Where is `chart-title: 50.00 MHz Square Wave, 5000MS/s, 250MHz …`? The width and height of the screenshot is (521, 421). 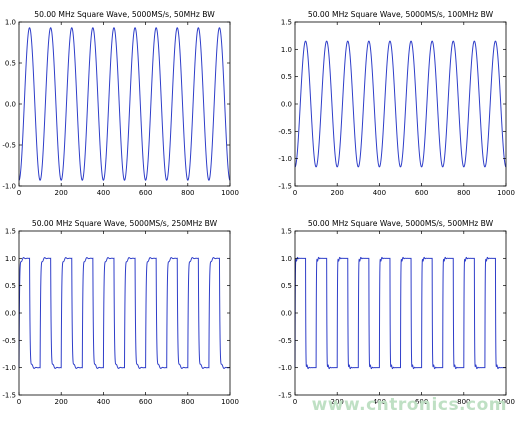 chart-title: 50.00 MHz Square Wave, 5000MS/s, 250MHz … is located at coordinates (125, 223).